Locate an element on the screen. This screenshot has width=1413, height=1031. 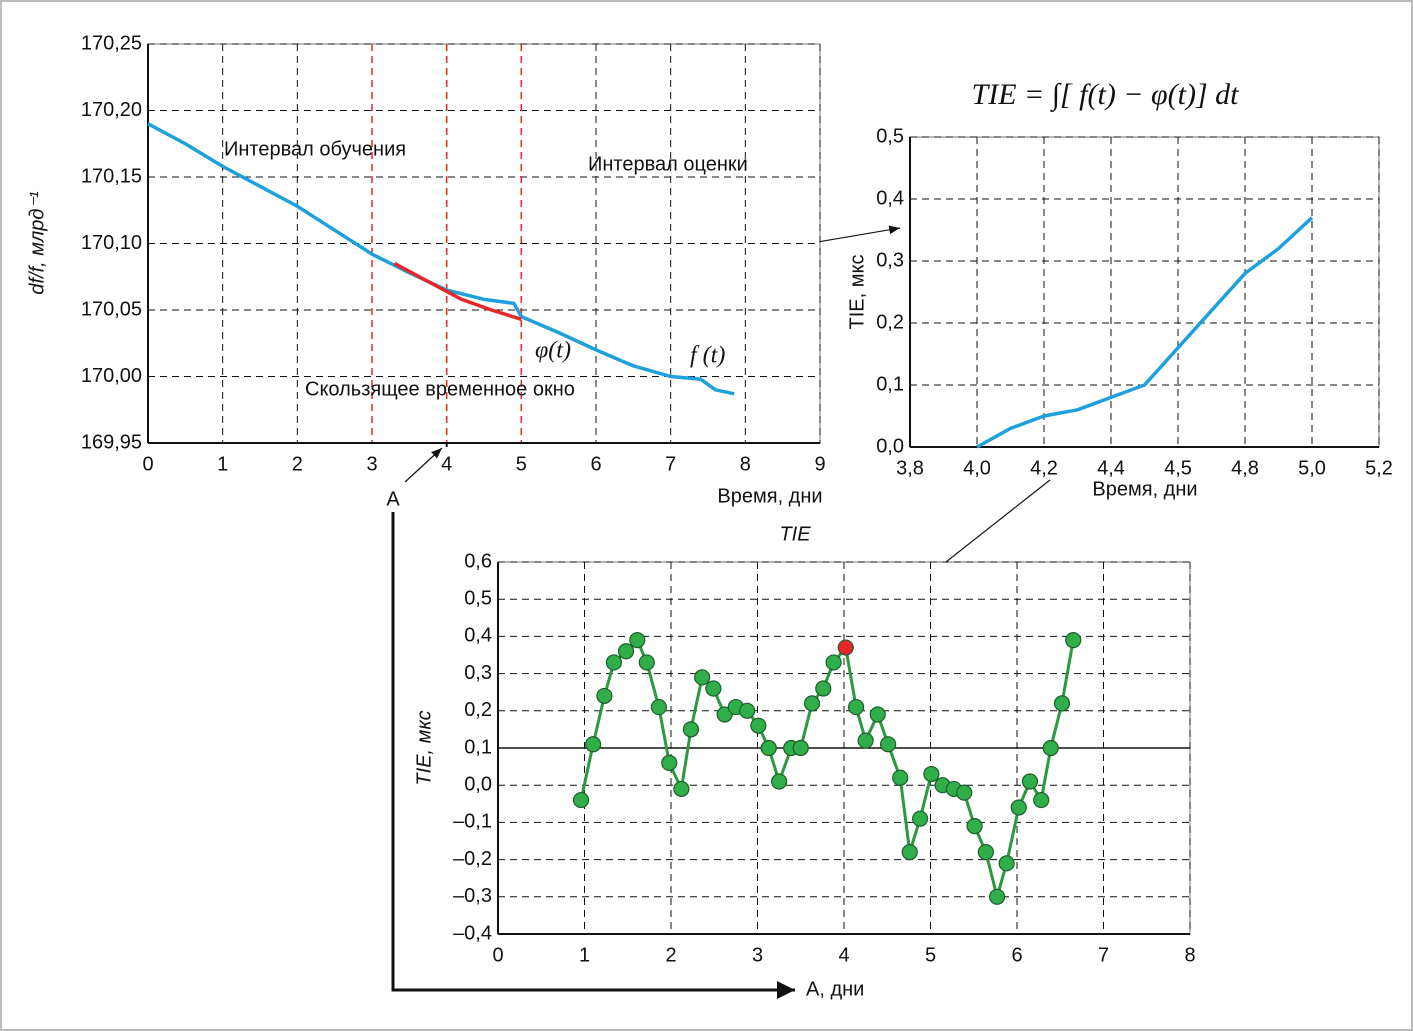
x-axis-label: A, дни is located at coordinates (835, 989).